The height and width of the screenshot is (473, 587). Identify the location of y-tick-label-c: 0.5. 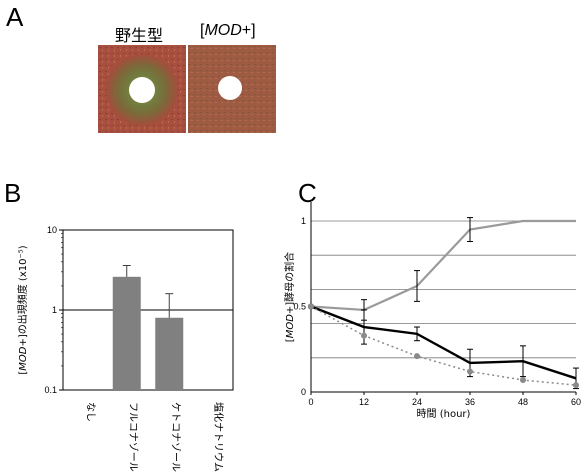
(299, 307).